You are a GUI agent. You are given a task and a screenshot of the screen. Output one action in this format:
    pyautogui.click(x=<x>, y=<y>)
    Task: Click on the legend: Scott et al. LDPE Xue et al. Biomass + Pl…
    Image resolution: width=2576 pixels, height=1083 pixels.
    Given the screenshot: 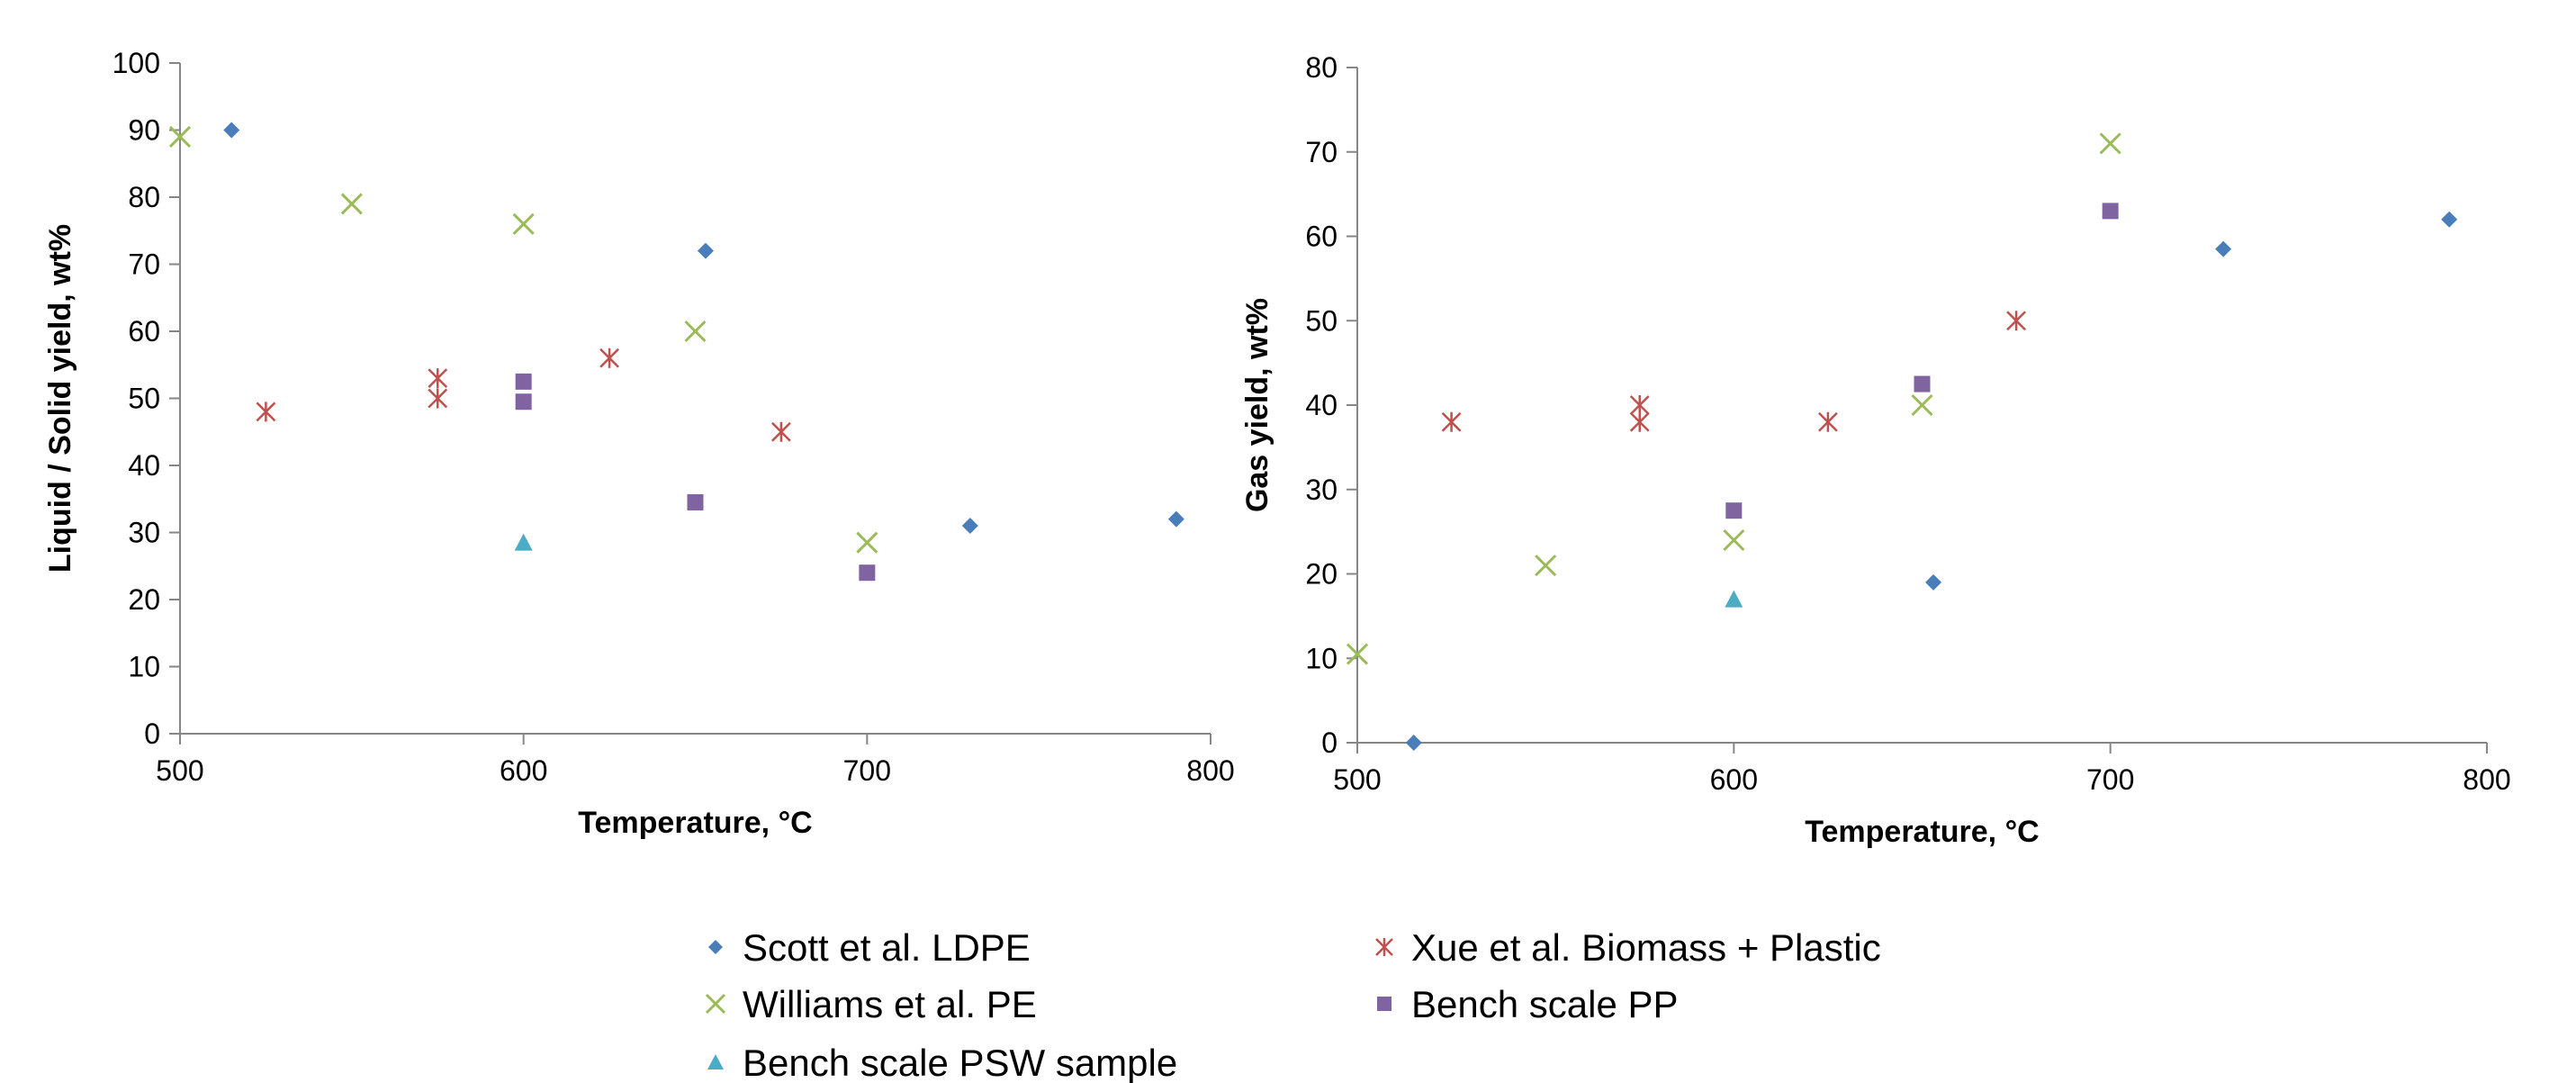 What is the action you would take?
    pyautogui.click(x=1293, y=1005)
    